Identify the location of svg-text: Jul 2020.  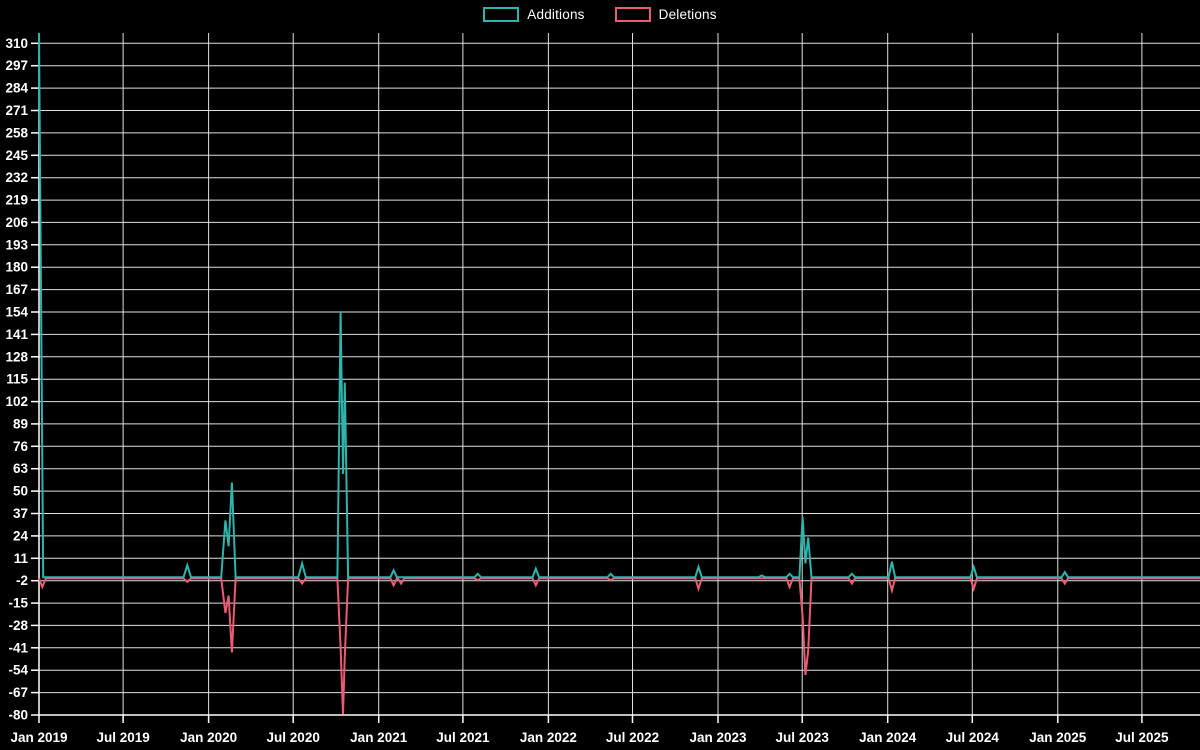
(293, 737).